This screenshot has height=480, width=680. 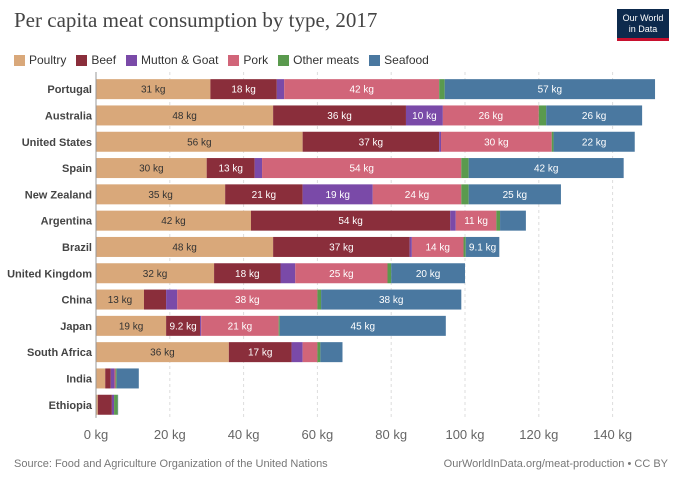 I want to click on bar-spain-other-meats, so click(x=465, y=168).